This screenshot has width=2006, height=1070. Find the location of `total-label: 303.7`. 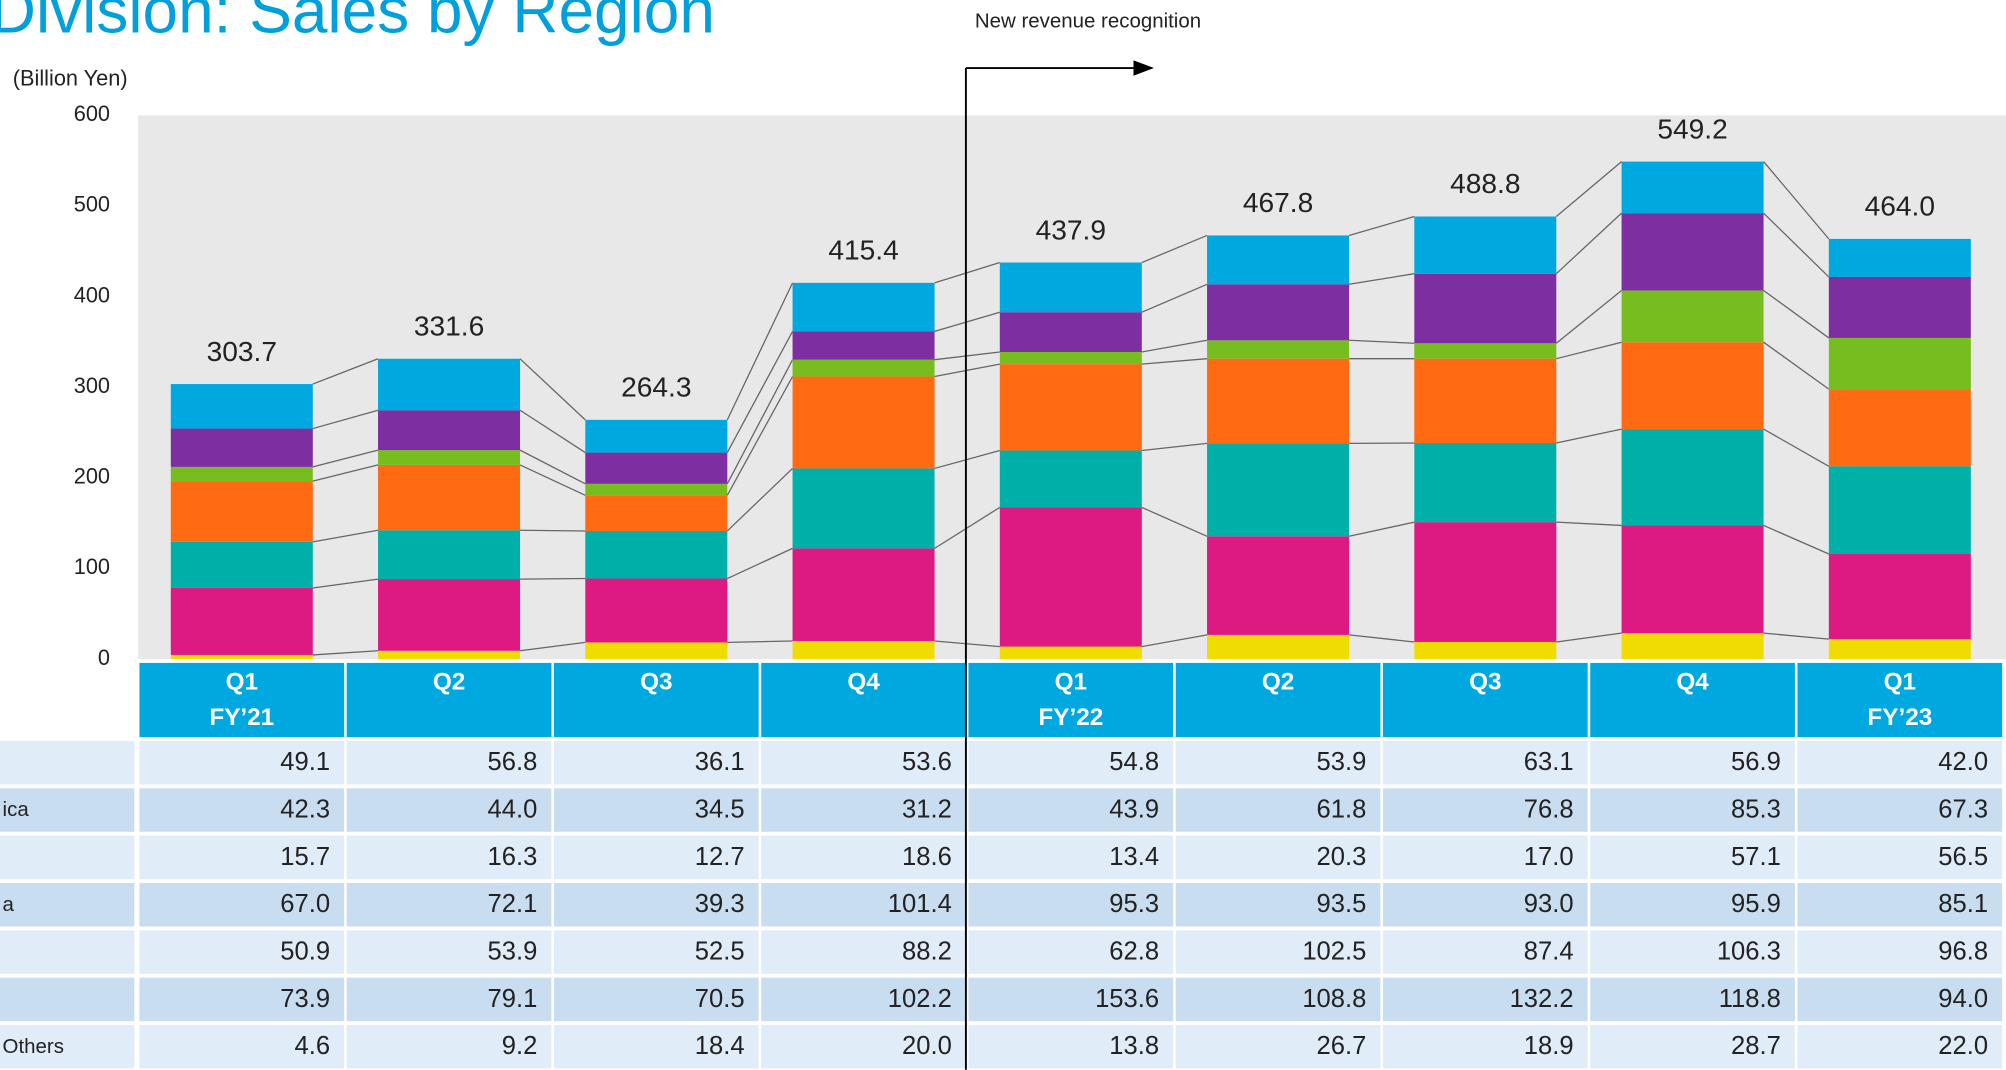

total-label: 303.7 is located at coordinates (242, 351).